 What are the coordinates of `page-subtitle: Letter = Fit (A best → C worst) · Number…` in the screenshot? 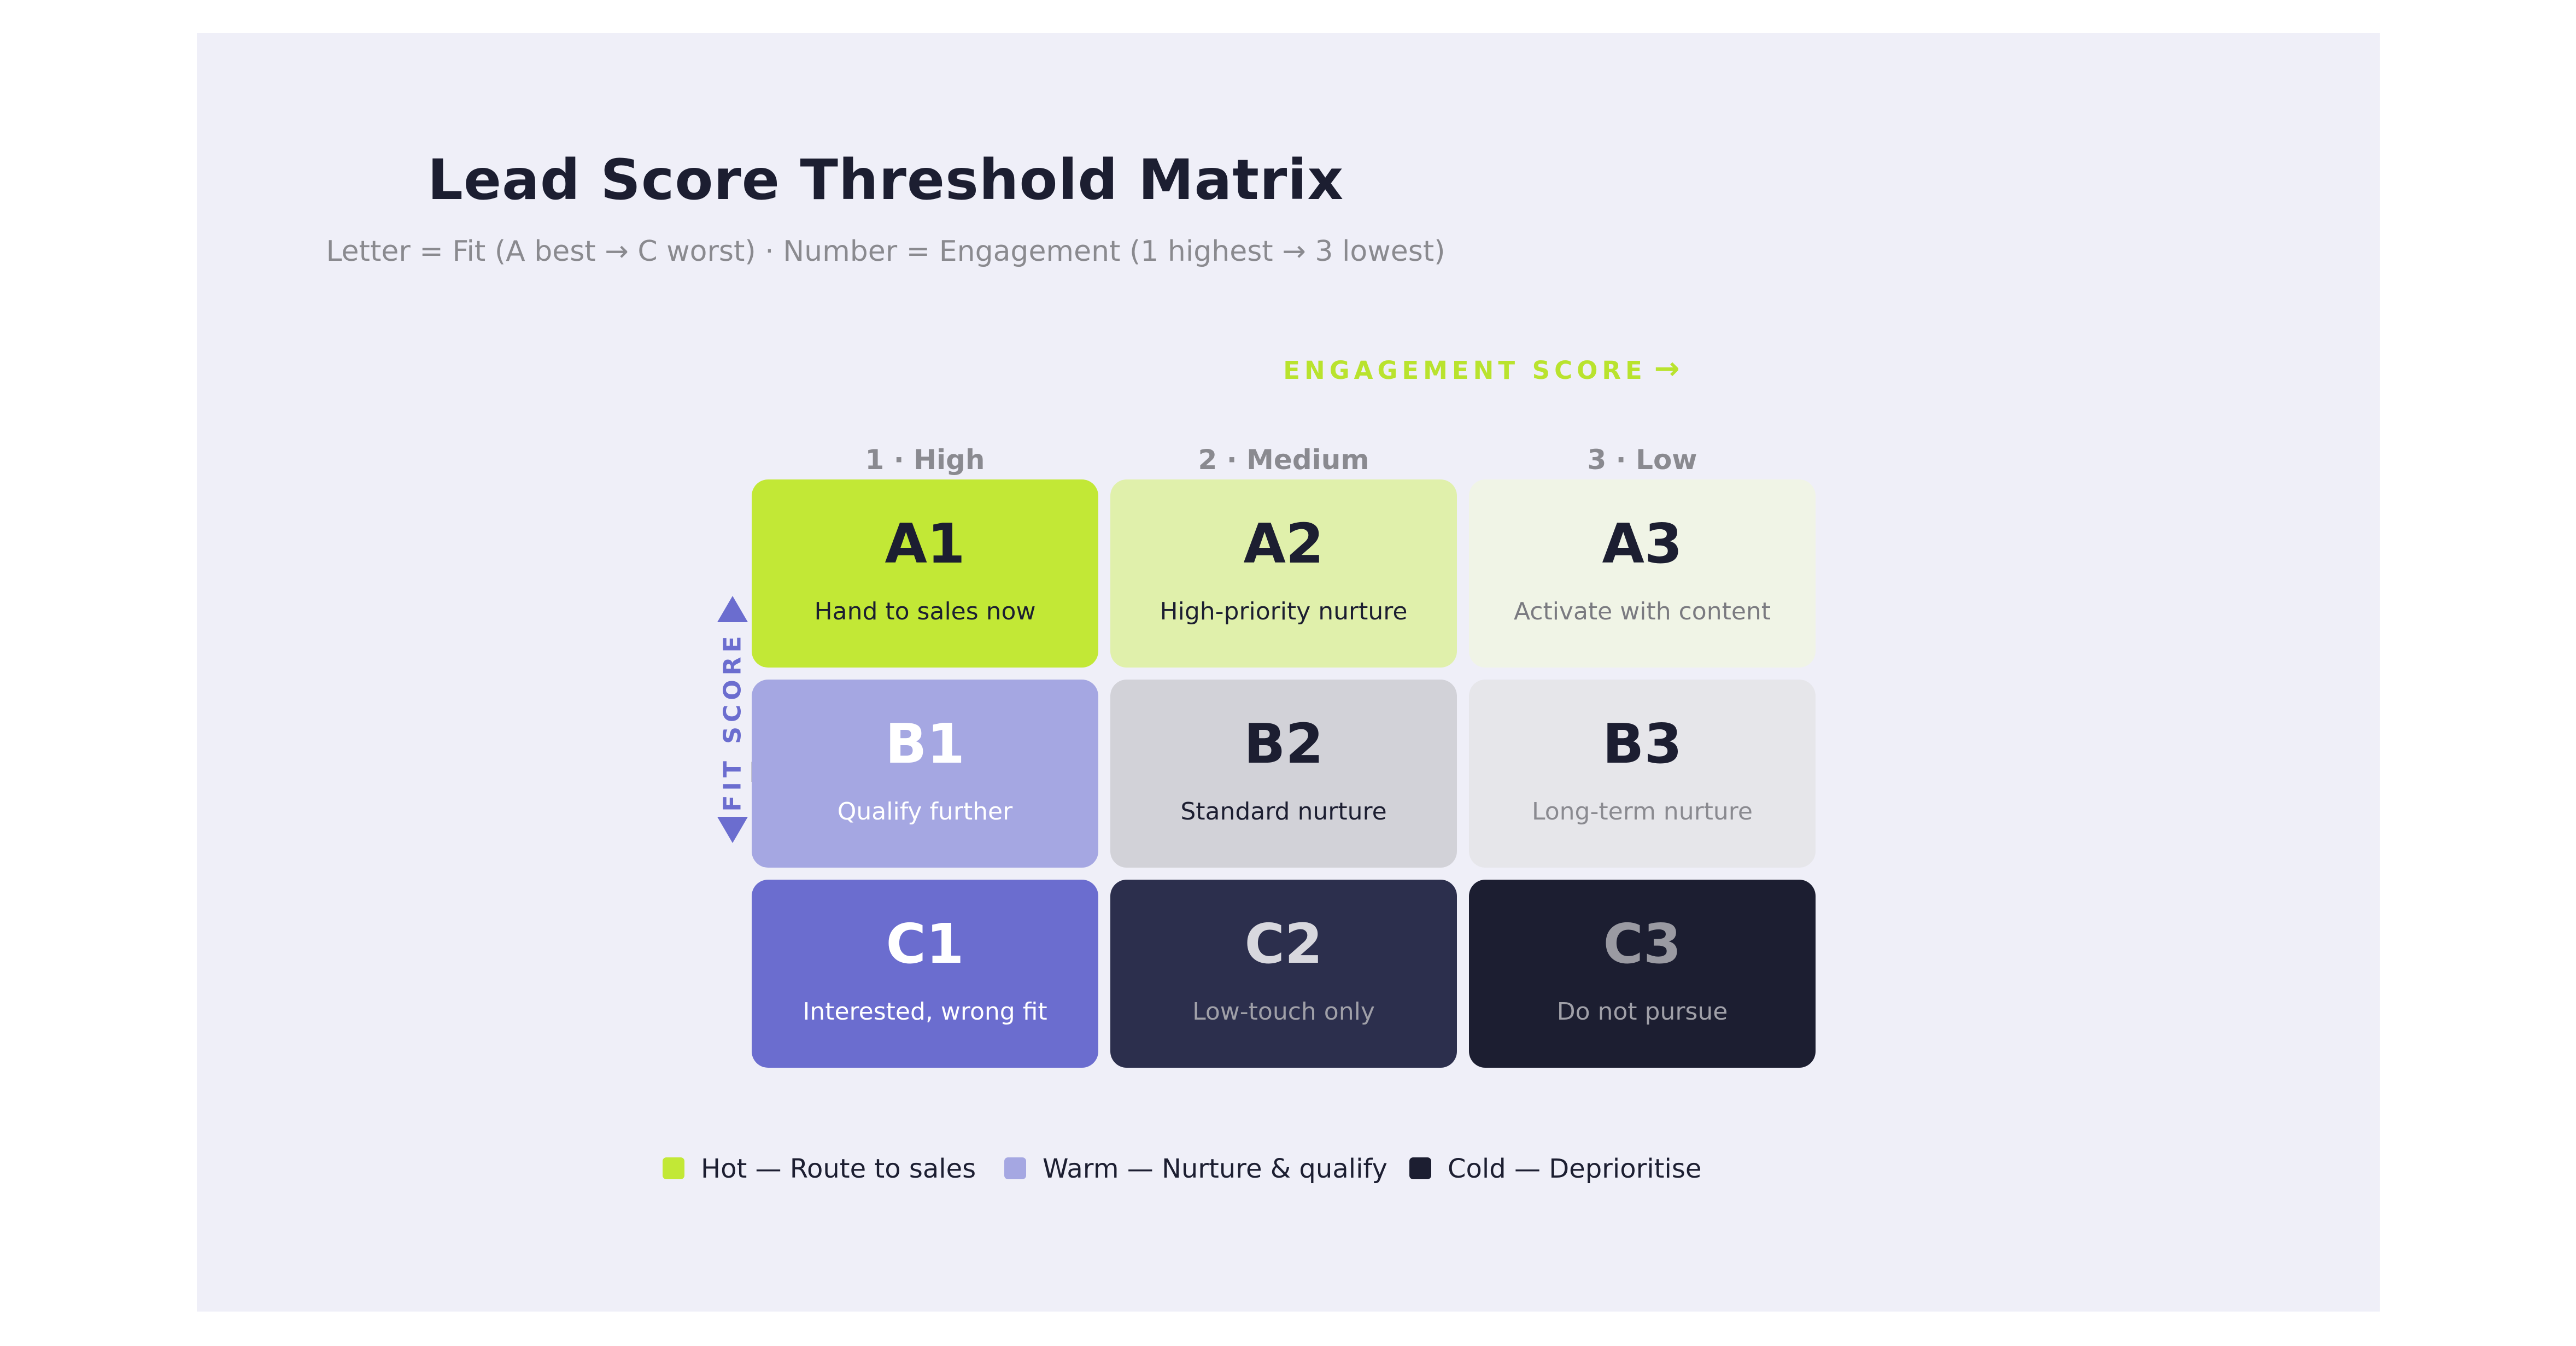 It's located at (886, 251).